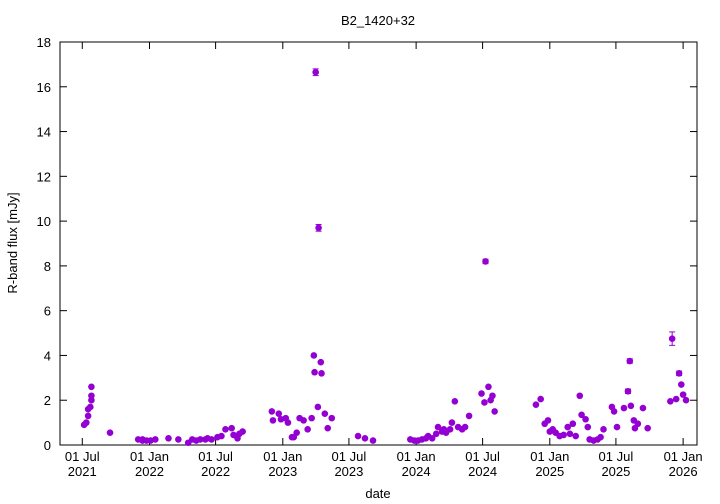  What do you see at coordinates (47, 445) in the screenshot?
I see `y-tick-label: 0` at bounding box center [47, 445].